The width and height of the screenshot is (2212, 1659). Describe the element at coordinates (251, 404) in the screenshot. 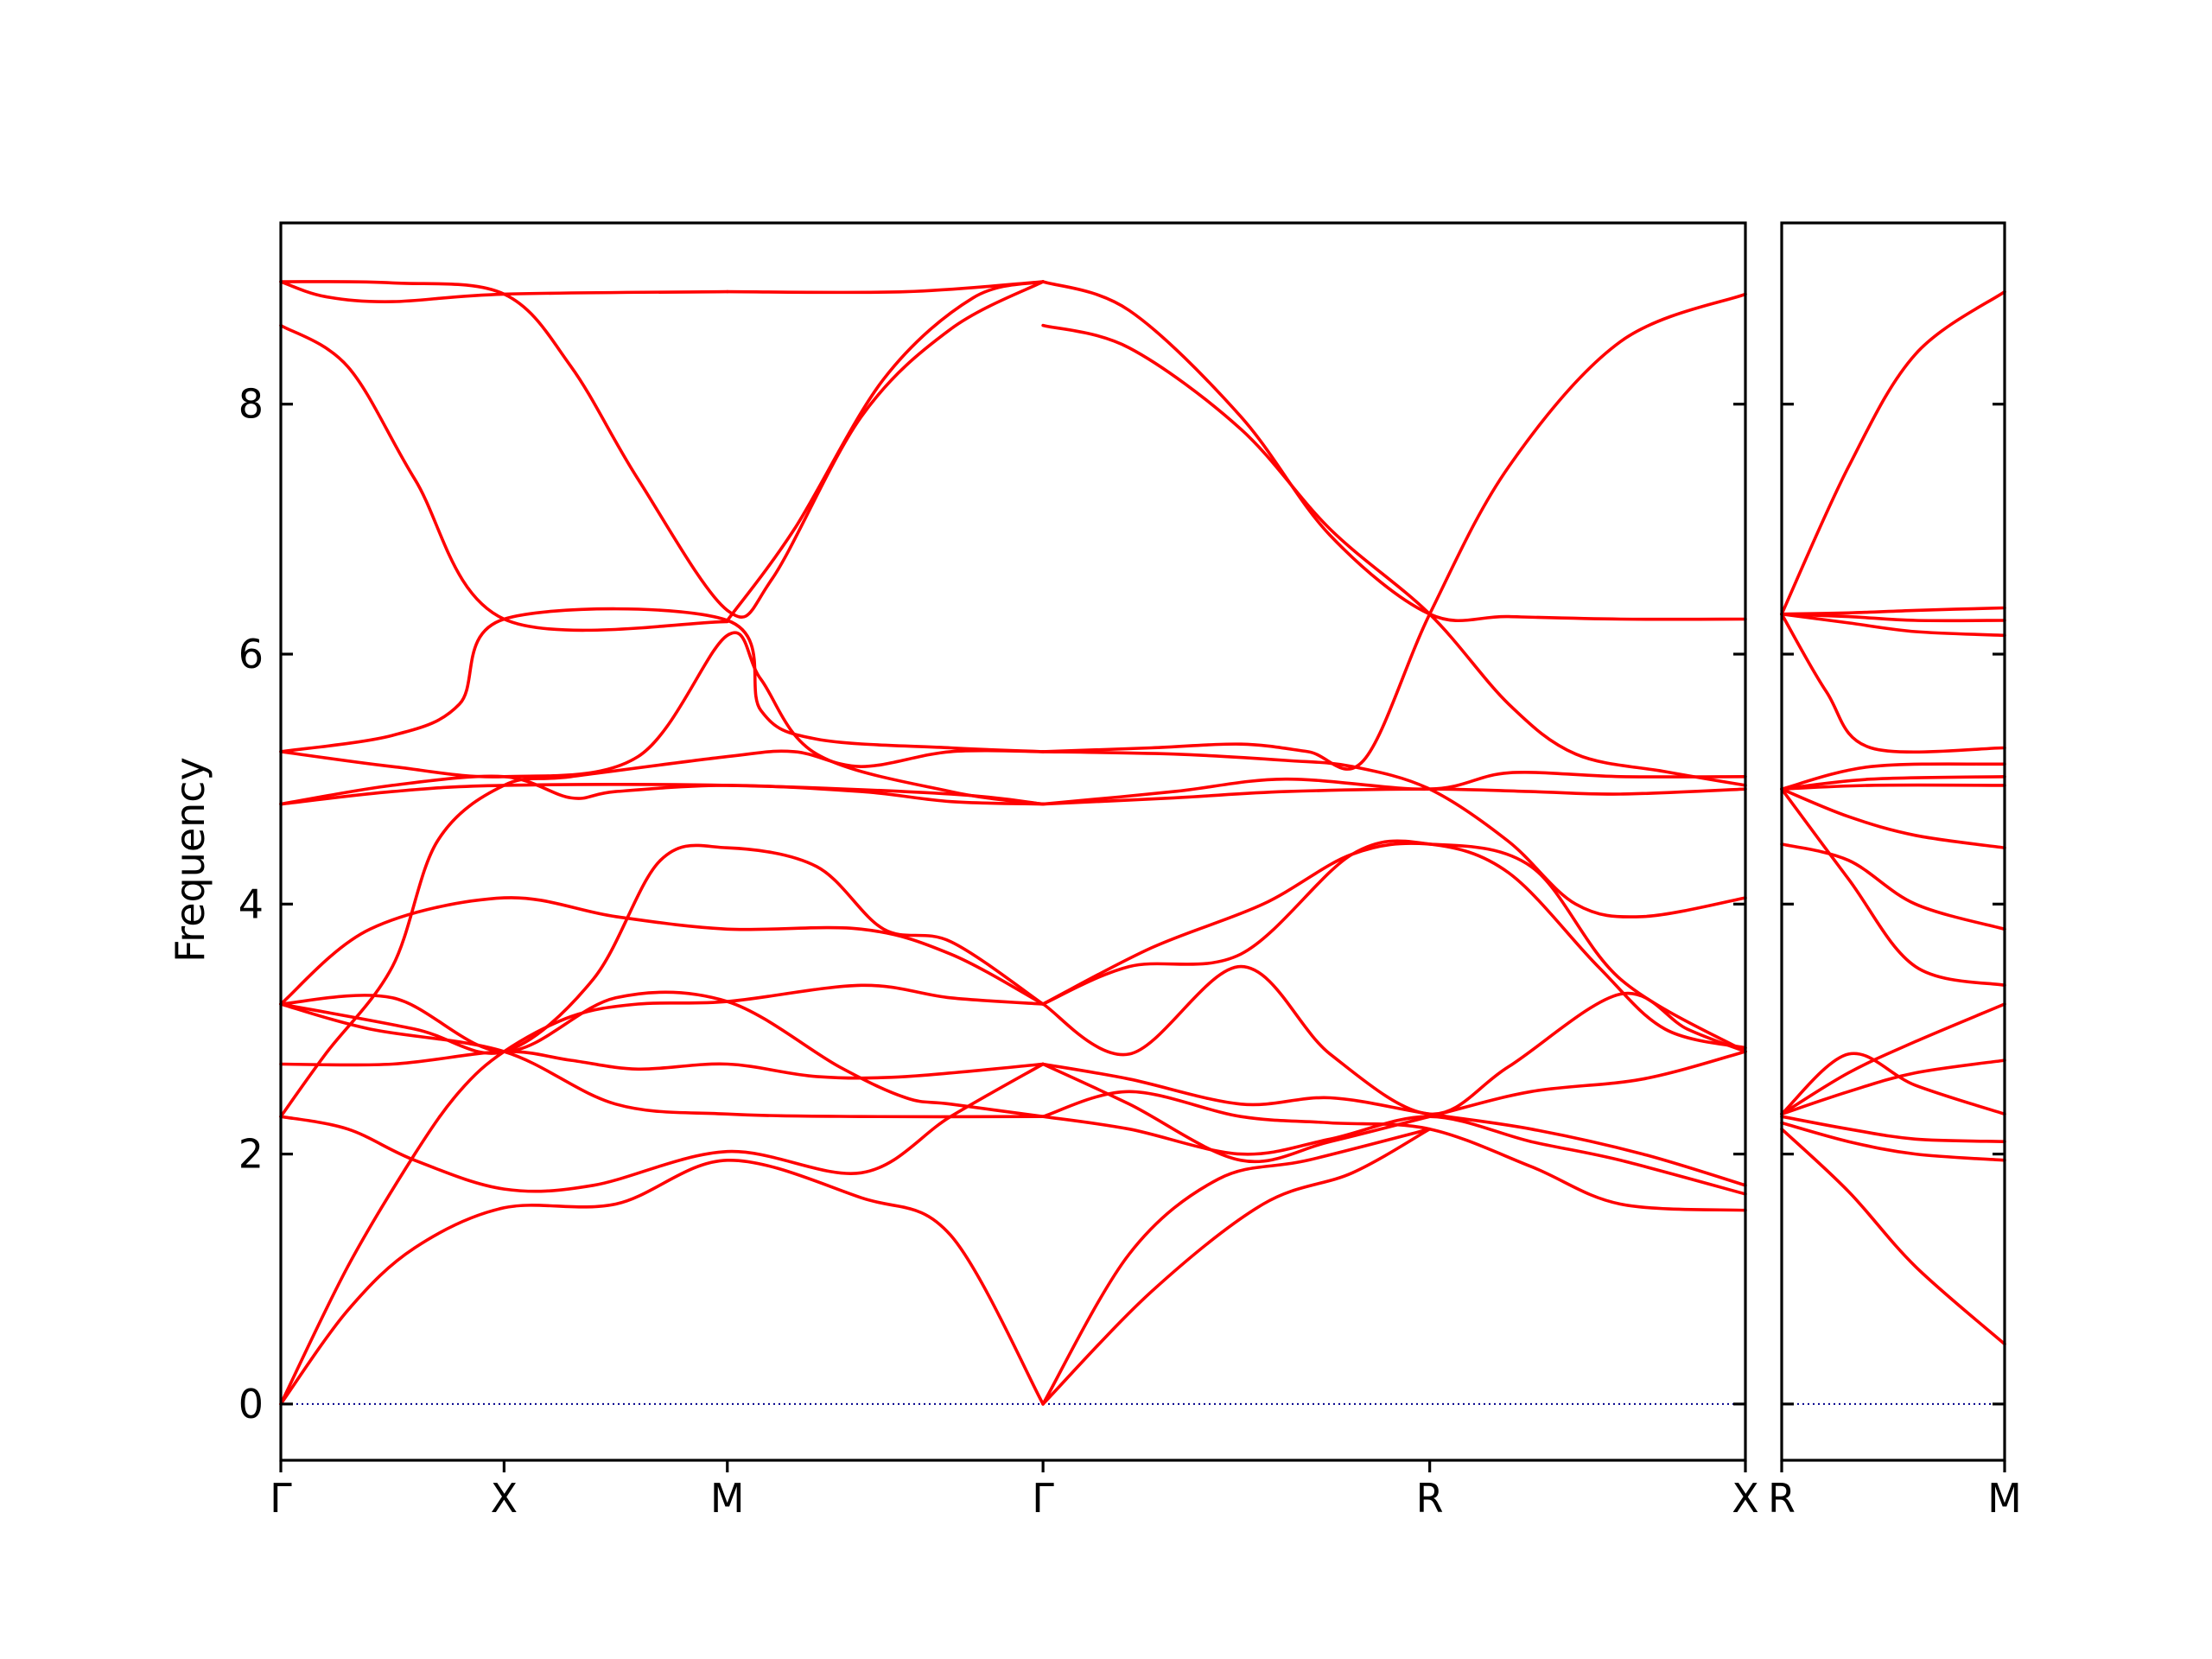

I see `y-tick-label: 8` at that location.